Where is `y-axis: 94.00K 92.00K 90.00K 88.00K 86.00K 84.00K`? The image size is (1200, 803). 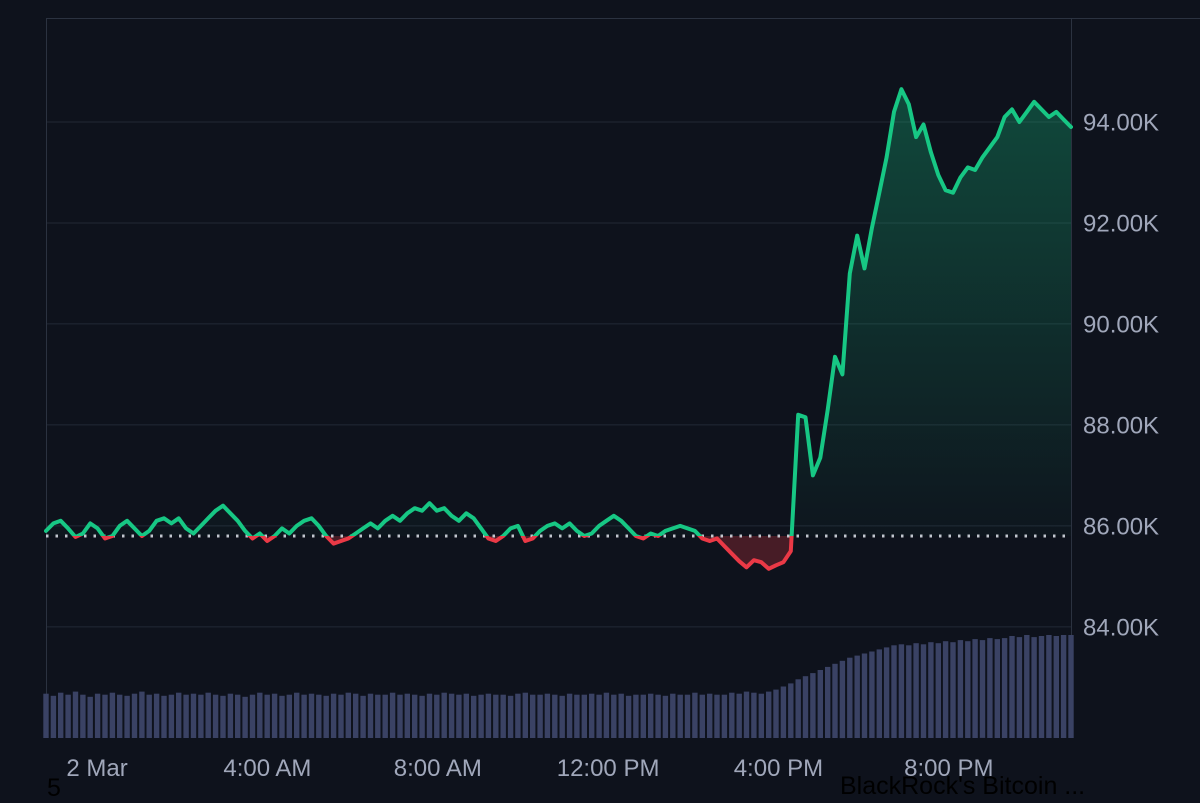 y-axis: 94.00K 92.00K 90.00K 88.00K 86.00K 84.00K is located at coordinates (1121, 376).